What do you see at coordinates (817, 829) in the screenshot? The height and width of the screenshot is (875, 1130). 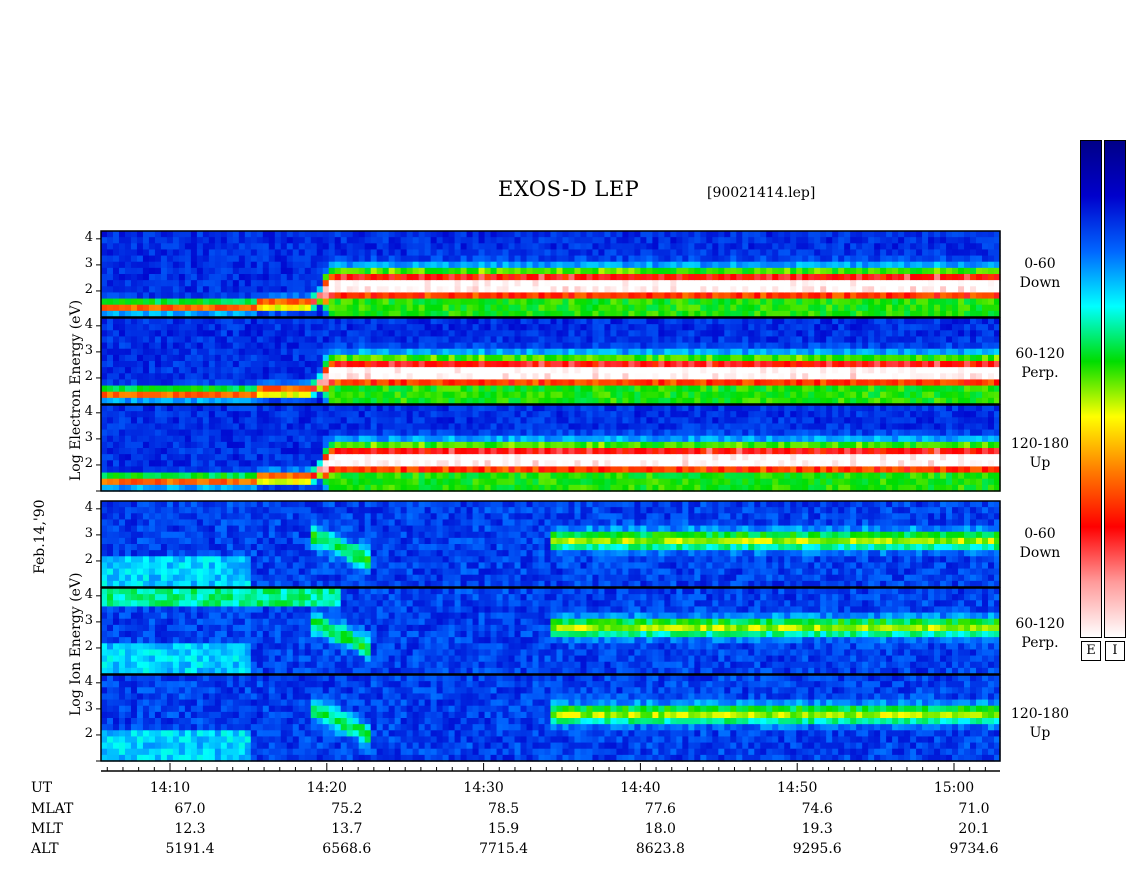 I see `info-value-mlt: 19.3` at bounding box center [817, 829].